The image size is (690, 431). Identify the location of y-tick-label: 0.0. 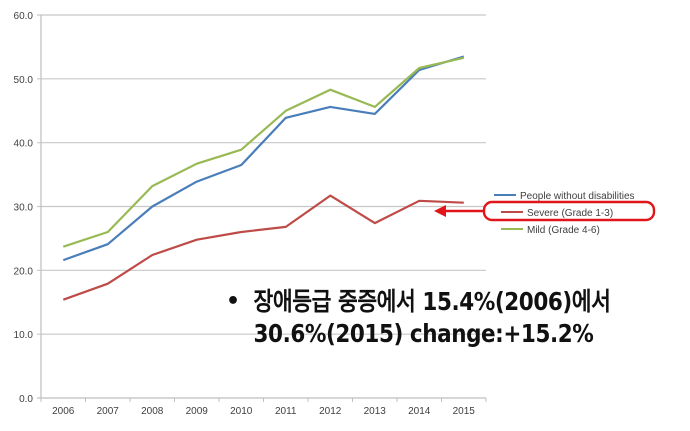
(26, 399).